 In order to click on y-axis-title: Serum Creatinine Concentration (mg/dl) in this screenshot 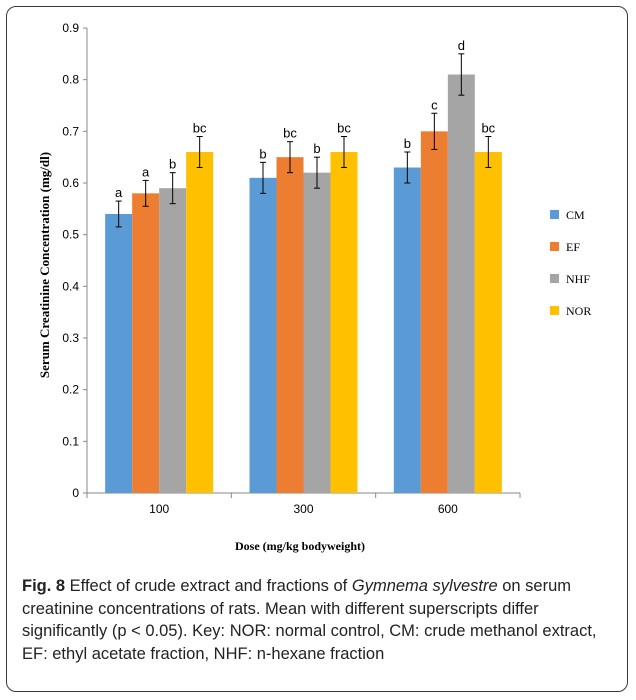, I will do `click(44, 265)`.